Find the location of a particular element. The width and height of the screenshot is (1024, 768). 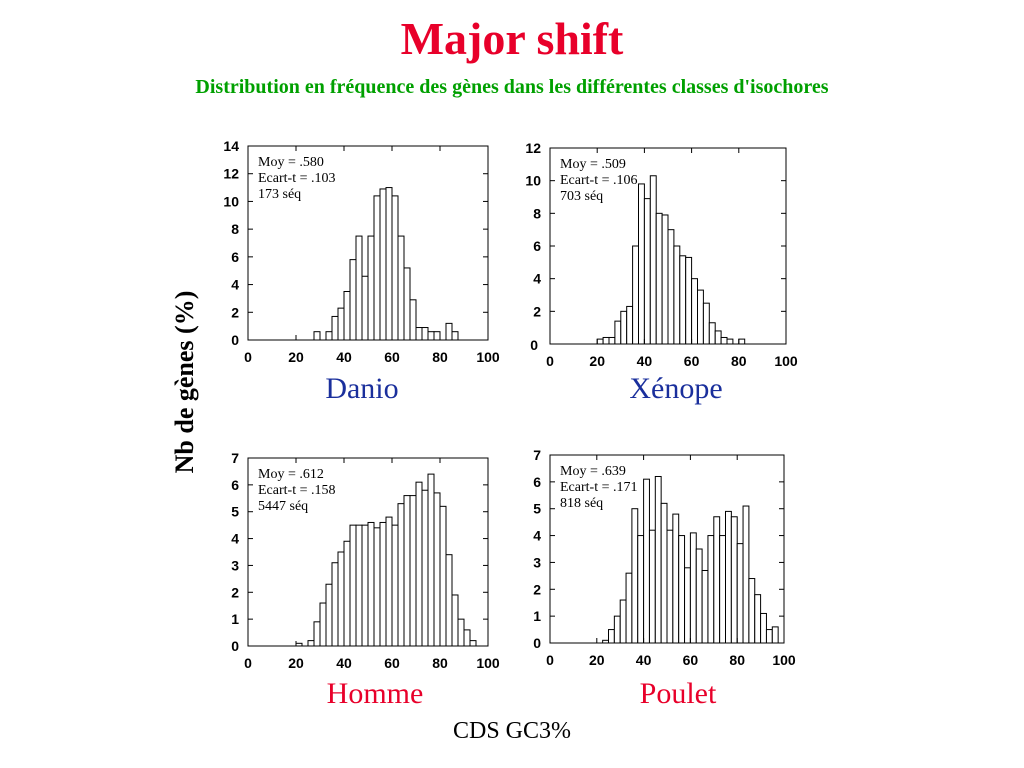

poulet-x-tick-label: 0 is located at coordinates (550, 660).